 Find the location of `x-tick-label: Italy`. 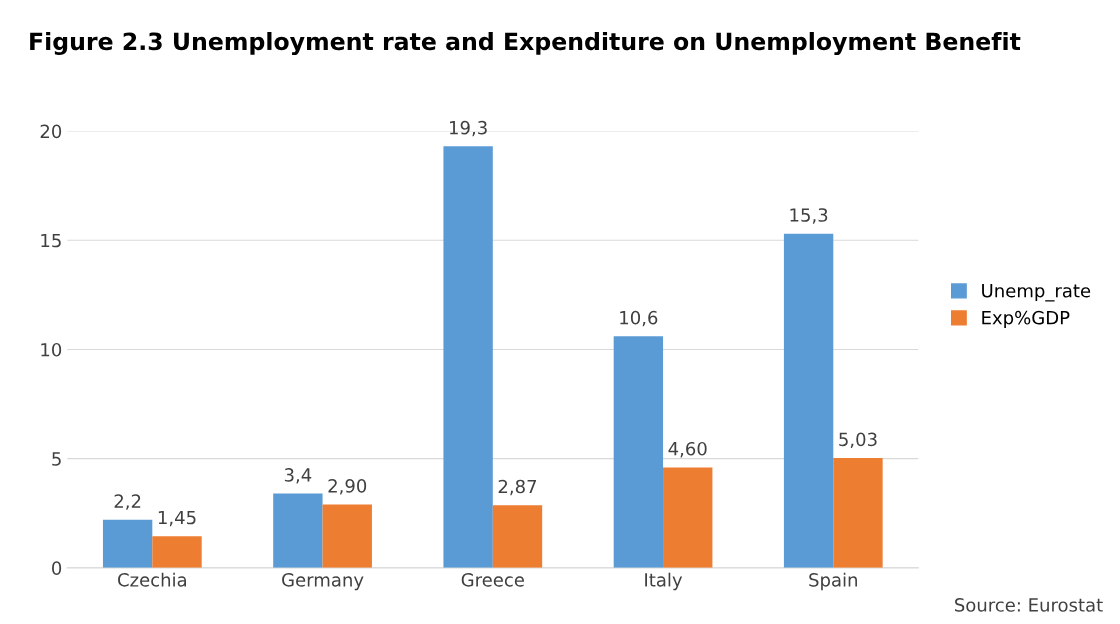

x-tick-label: Italy is located at coordinates (664, 581).